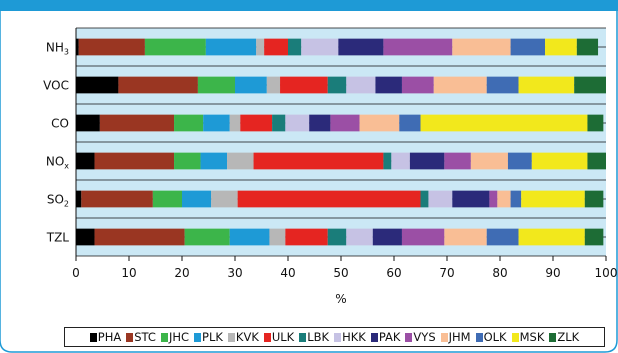  I want to click on legend-label: PAK, so click(389, 337).